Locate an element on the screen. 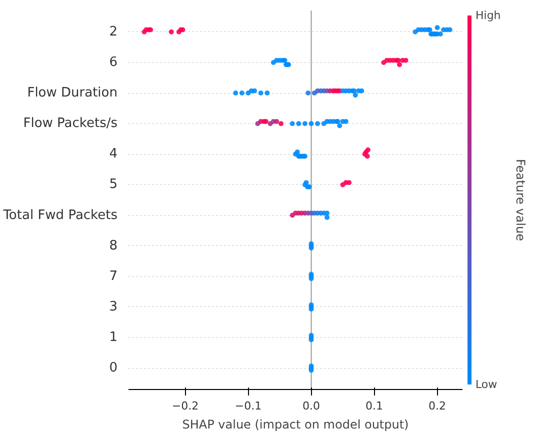  y-tick-label: 3 is located at coordinates (113, 306).